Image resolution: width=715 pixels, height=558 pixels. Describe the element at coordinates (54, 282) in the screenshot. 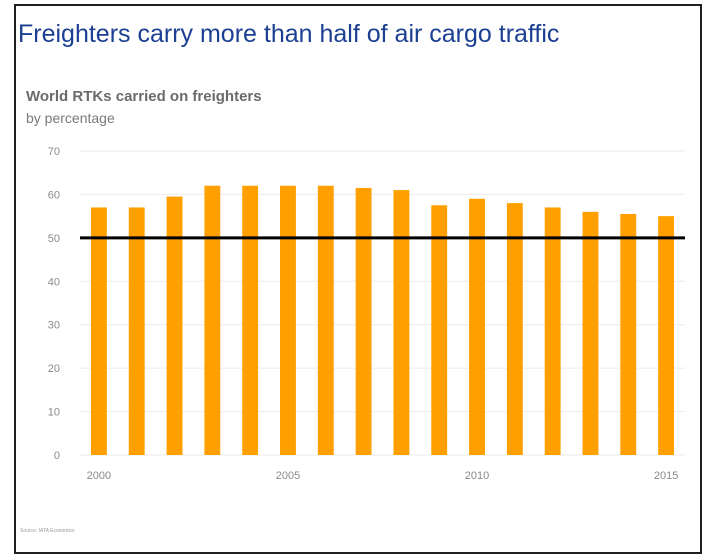

I see `y-tick-label: 40` at that location.